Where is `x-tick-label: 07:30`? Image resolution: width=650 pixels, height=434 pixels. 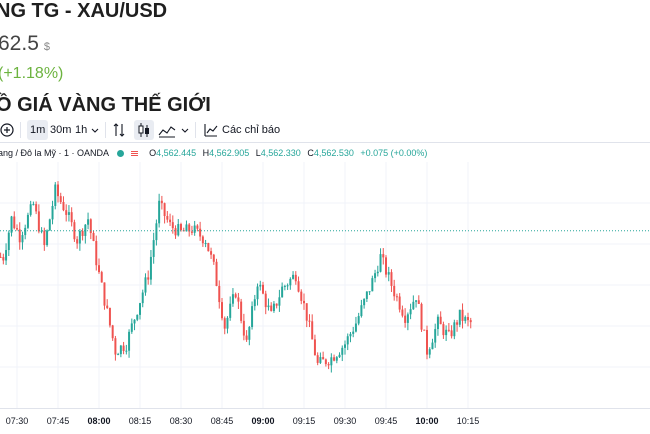
x-tick-label: 07:30 is located at coordinates (17, 421).